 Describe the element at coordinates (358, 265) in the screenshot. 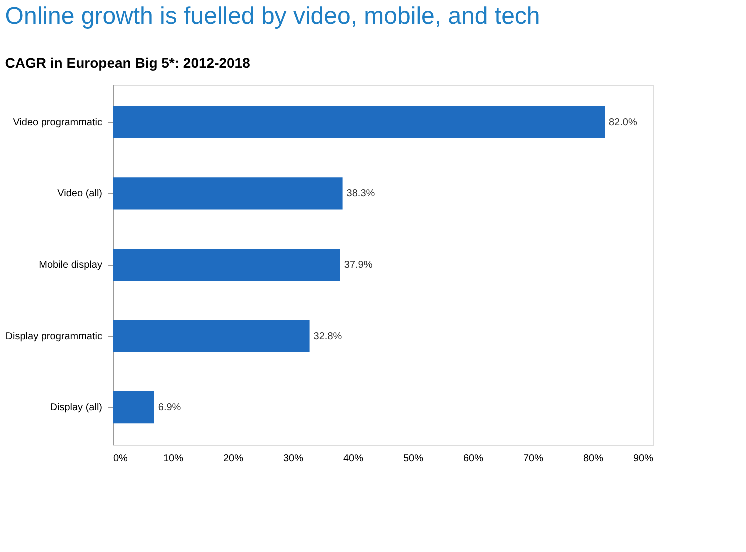

I see `data-label: 37.9%` at that location.